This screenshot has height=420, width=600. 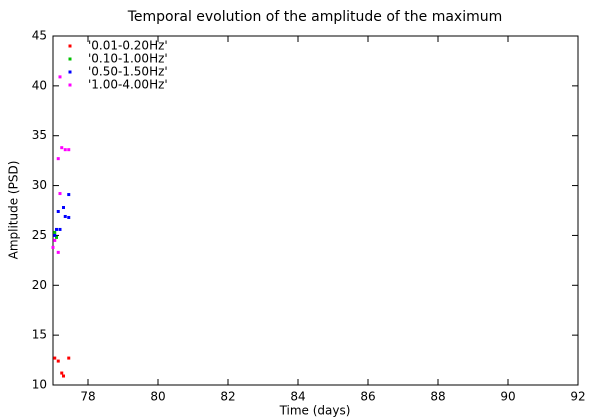 I want to click on x-axis-label: Time (days), so click(x=315, y=411).